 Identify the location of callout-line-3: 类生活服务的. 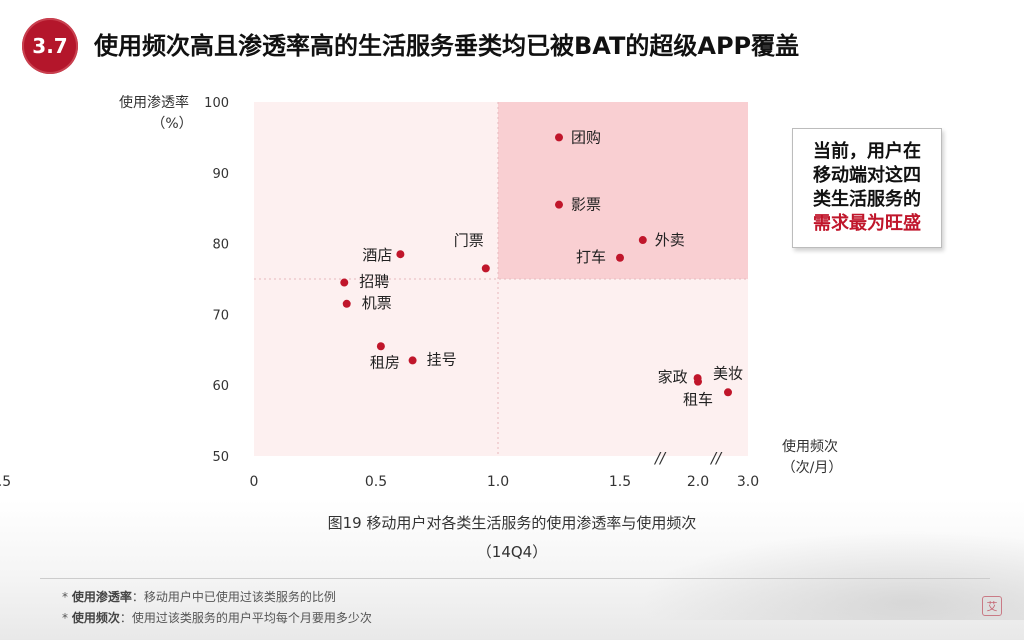
(867, 199).